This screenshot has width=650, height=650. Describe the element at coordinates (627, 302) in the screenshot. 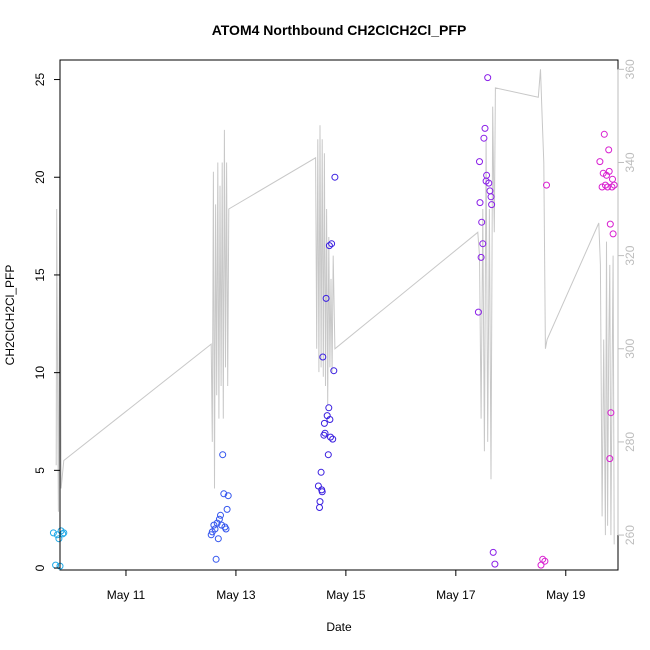

I see `secondary-y-axis: 260 280 300 320 340 360` at that location.